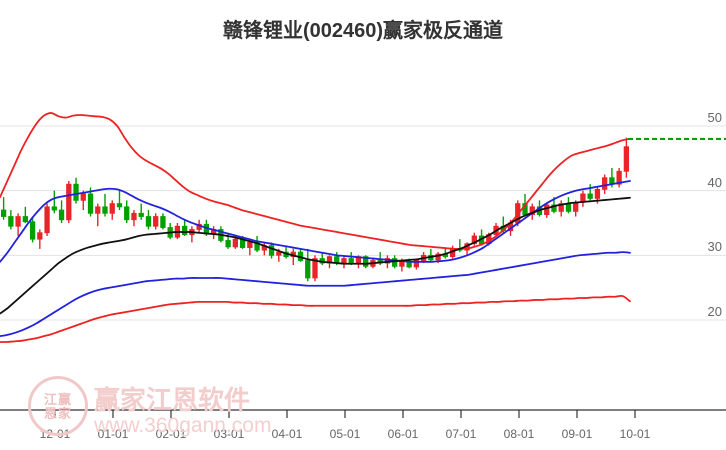 This screenshot has width=726, height=450. What do you see at coordinates (345, 434) in the screenshot?
I see `x-axis-tick-label: 05-01` at bounding box center [345, 434].